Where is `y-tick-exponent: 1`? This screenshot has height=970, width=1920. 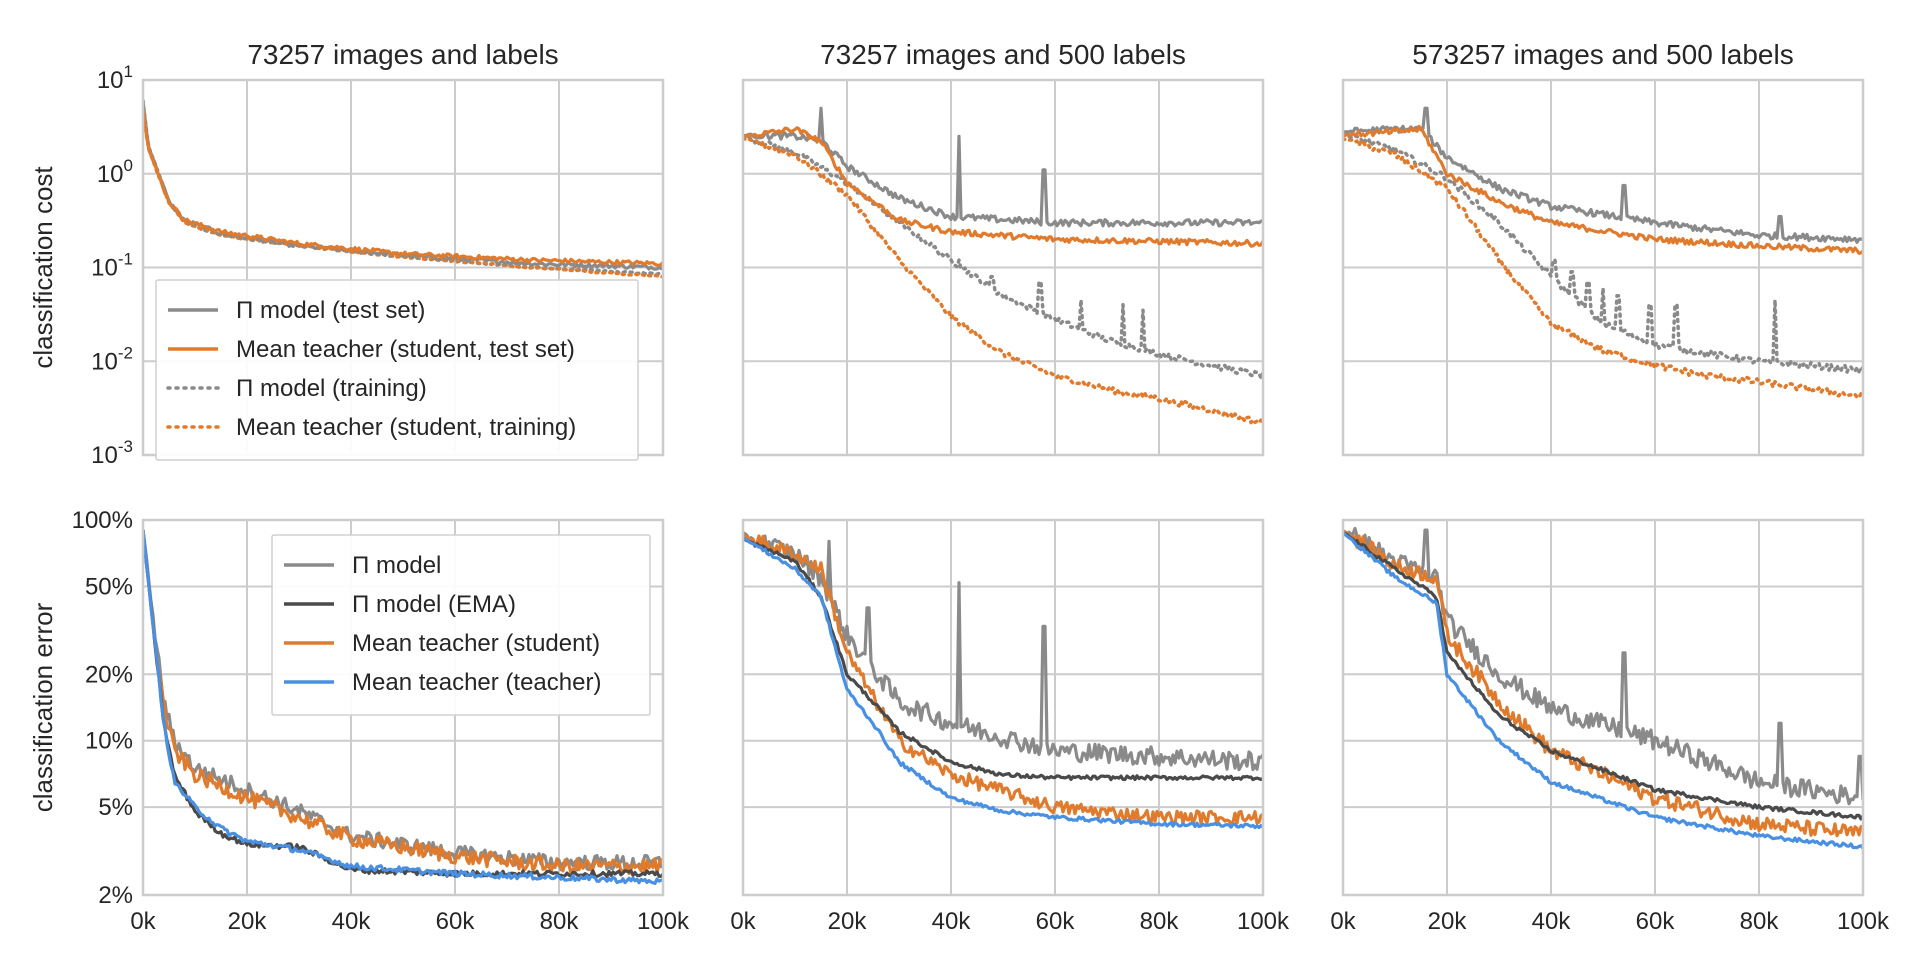 y-tick-exponent: 1 is located at coordinates (128, 71).